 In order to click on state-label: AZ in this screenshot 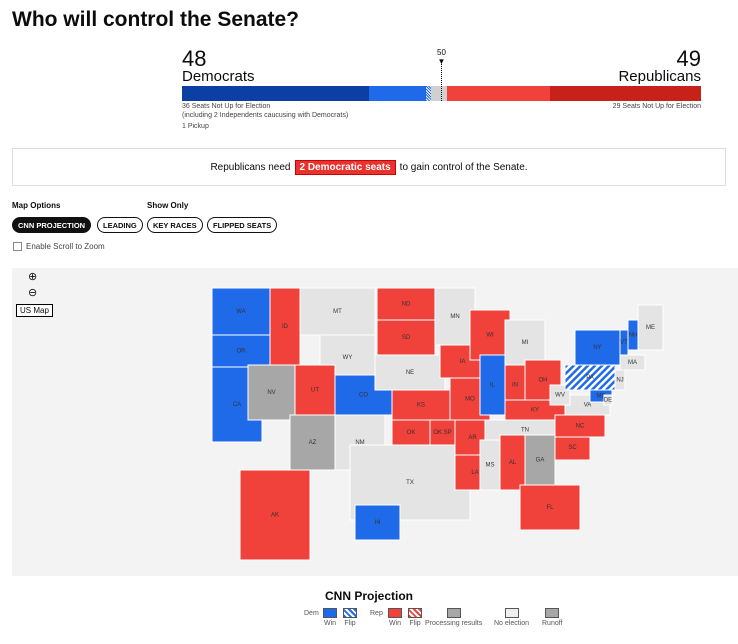, I will do `click(313, 443)`.